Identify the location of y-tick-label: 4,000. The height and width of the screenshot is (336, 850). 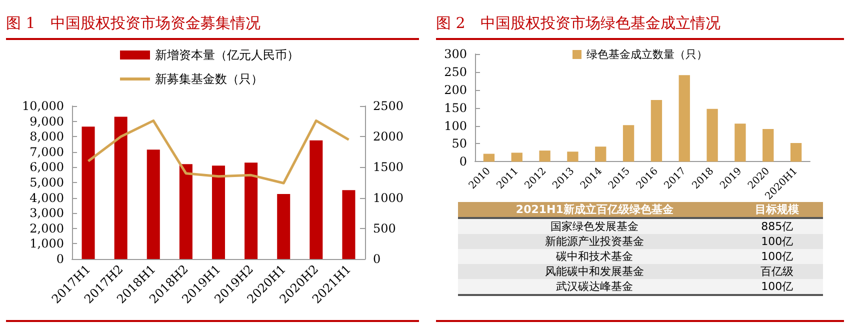
(47, 197).